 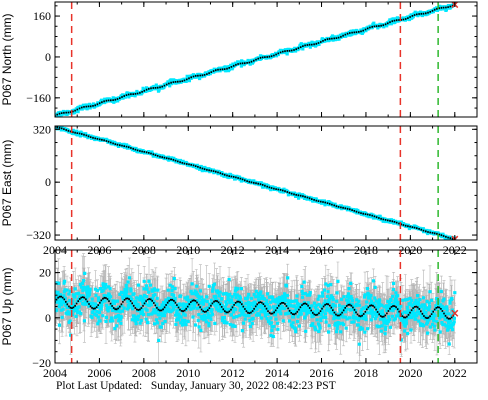 What do you see at coordinates (42, 129) in the screenshot?
I see `y-tick-label: 320` at bounding box center [42, 129].